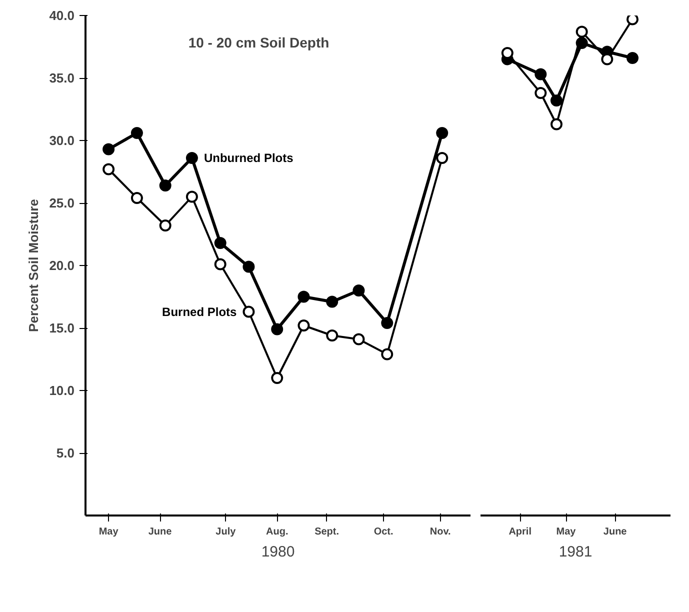  I want to click on x-tick-label: Sept., so click(327, 532).